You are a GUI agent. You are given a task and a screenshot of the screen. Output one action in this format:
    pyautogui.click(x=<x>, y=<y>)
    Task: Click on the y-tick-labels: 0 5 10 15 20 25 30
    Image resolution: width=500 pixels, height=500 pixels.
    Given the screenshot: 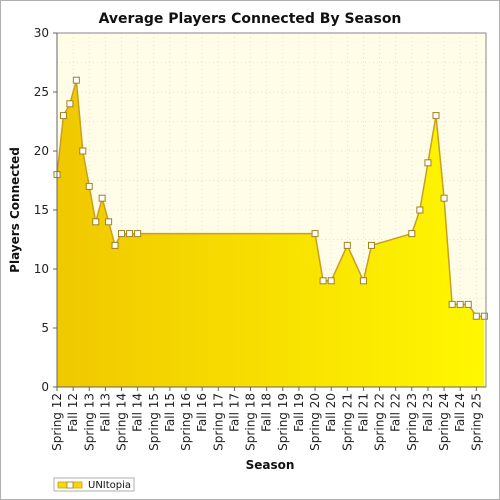 What is the action you would take?
    pyautogui.click(x=41, y=210)
    